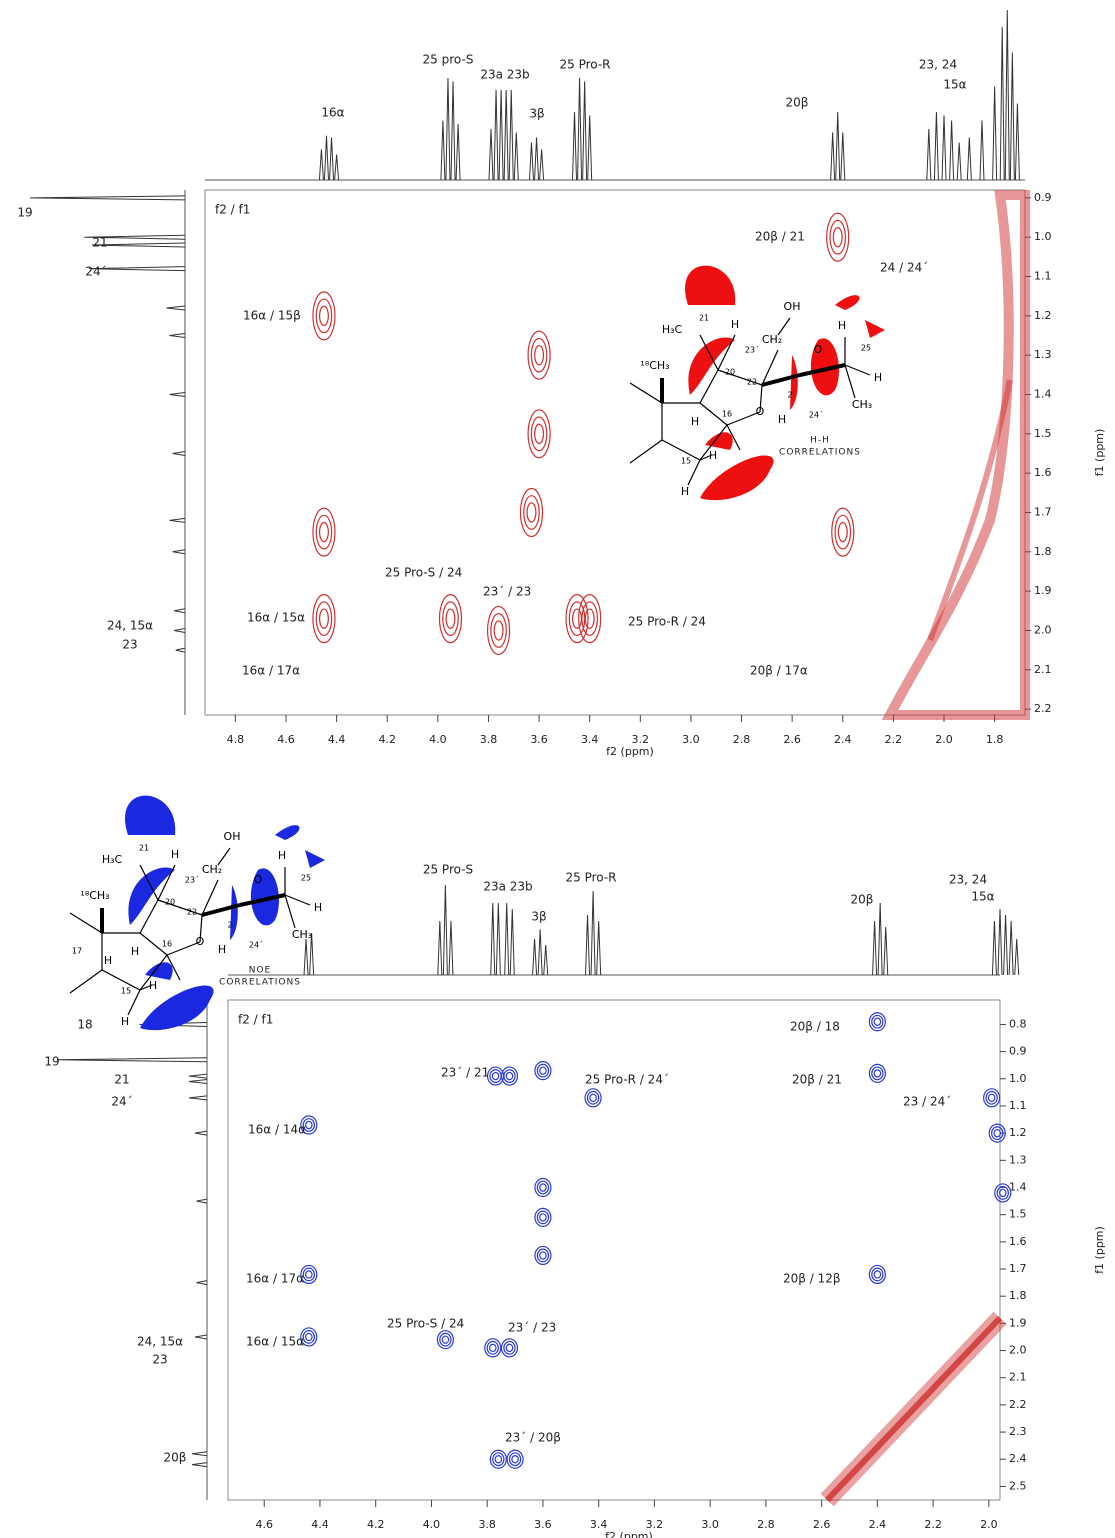 Image resolution: width=1115 pixels, height=1538 pixels. What do you see at coordinates (277, 1130) in the screenshot?
I see `correlation-label: 16α / 14α` at bounding box center [277, 1130].